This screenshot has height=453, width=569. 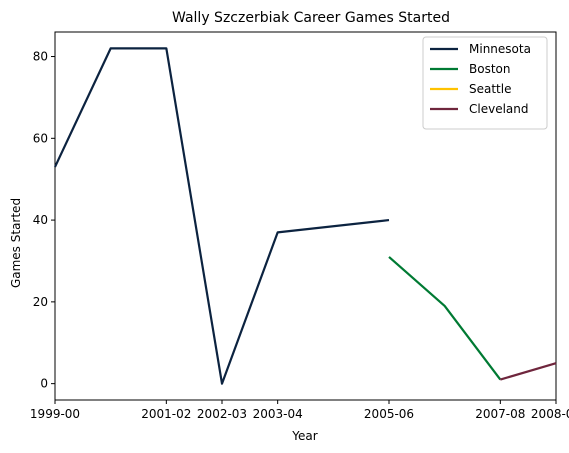 What do you see at coordinates (389, 414) in the screenshot?
I see `x-tick-label: 2005-06` at bounding box center [389, 414].